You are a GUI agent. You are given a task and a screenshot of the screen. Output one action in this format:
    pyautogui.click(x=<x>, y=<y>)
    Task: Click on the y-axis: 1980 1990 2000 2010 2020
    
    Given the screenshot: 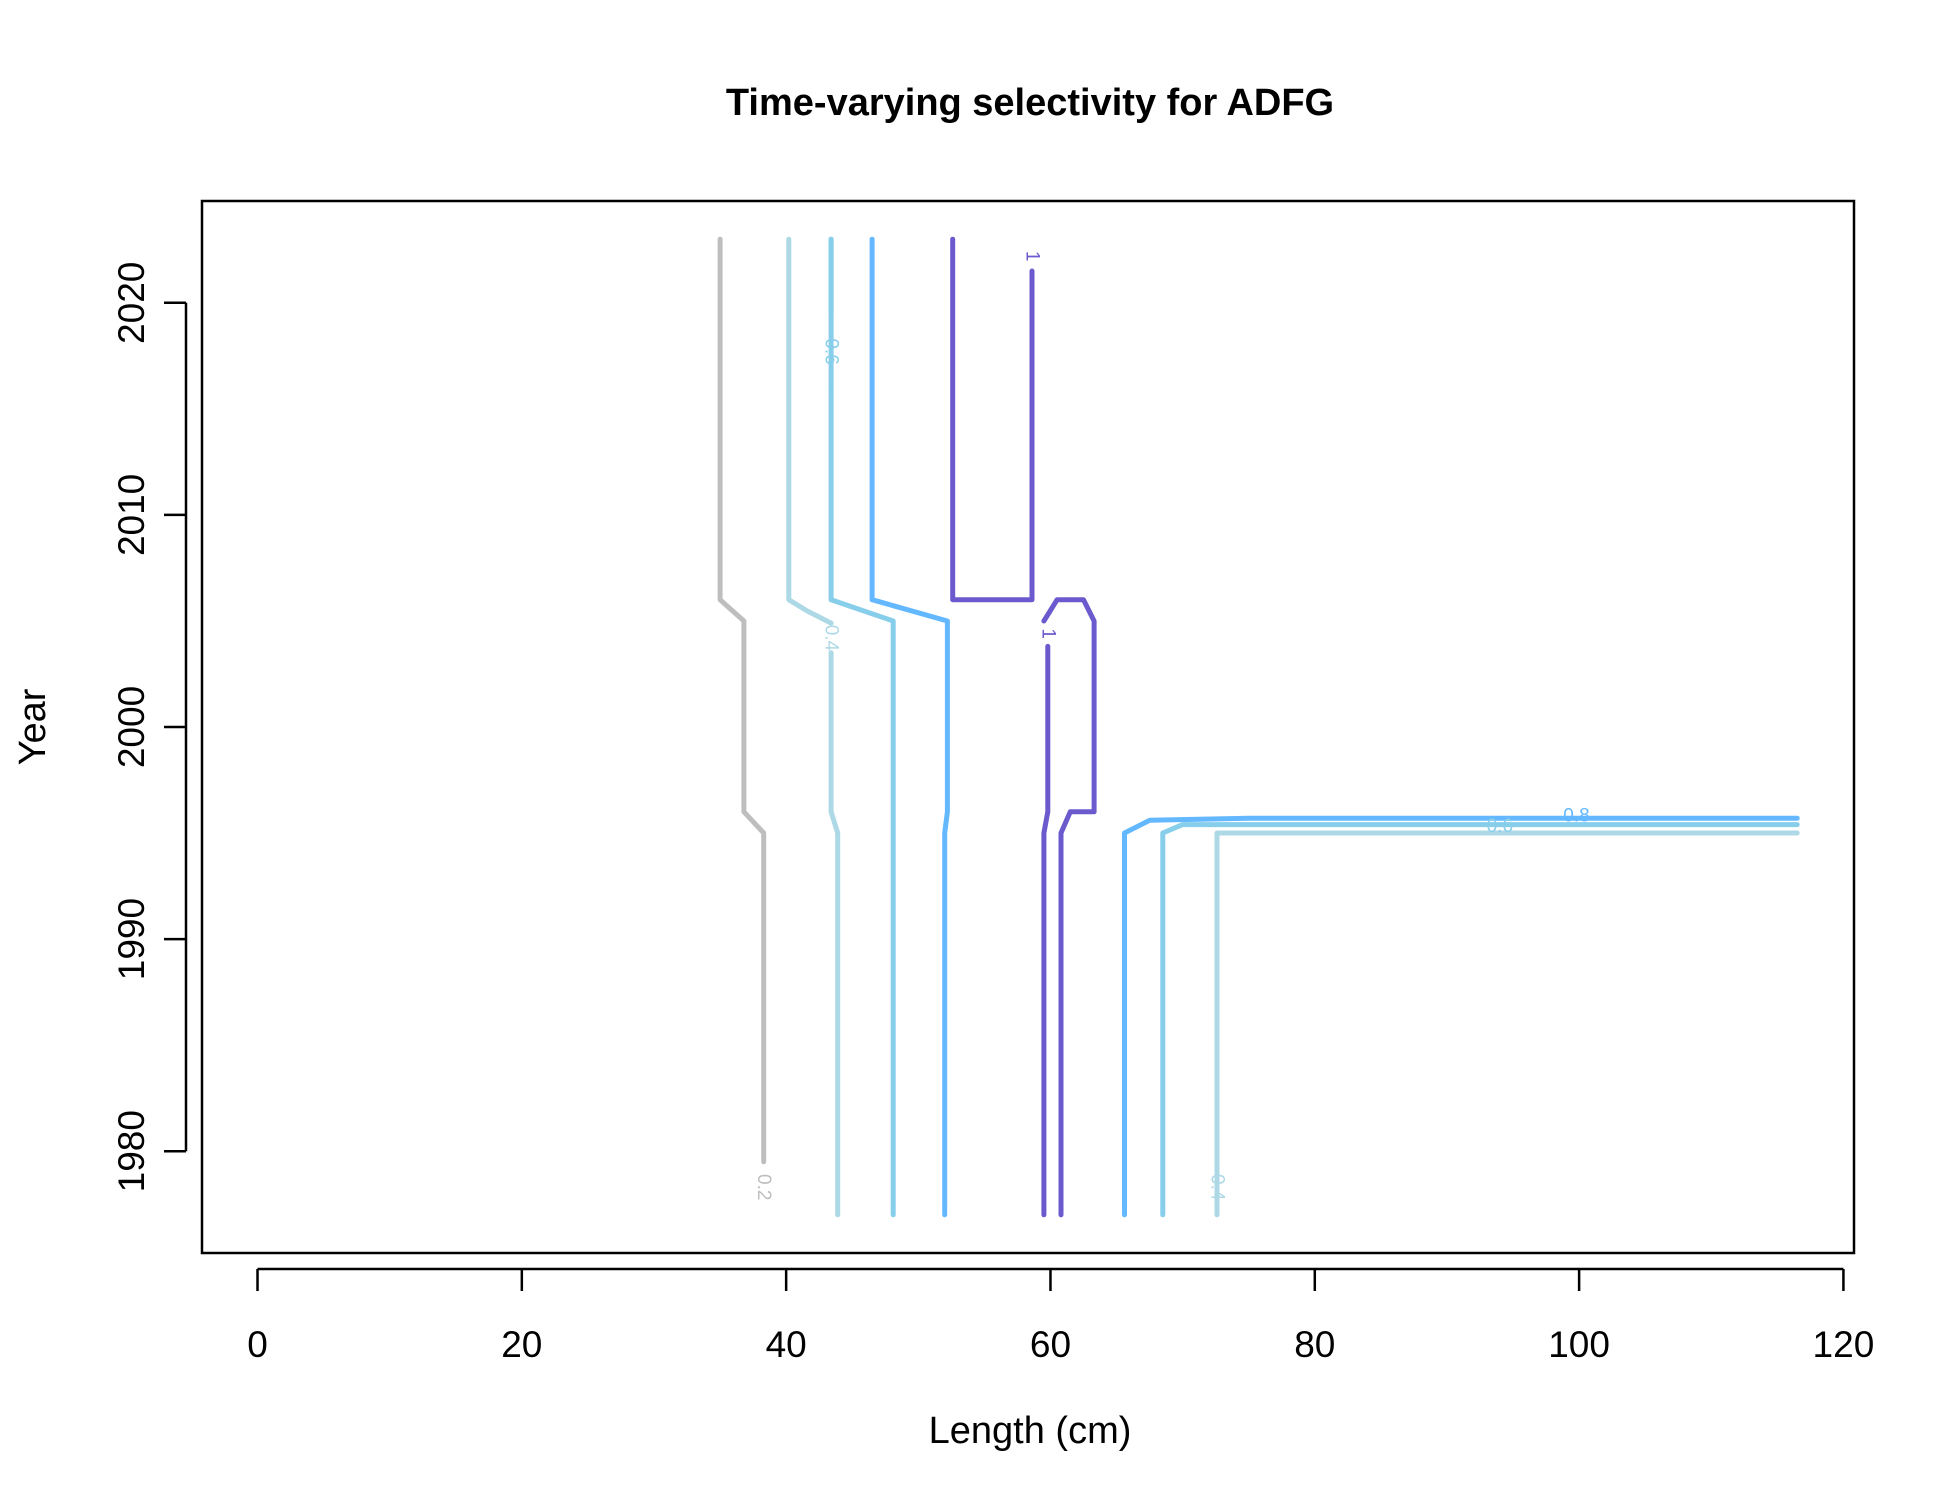 What is the action you would take?
    pyautogui.click(x=149, y=727)
    